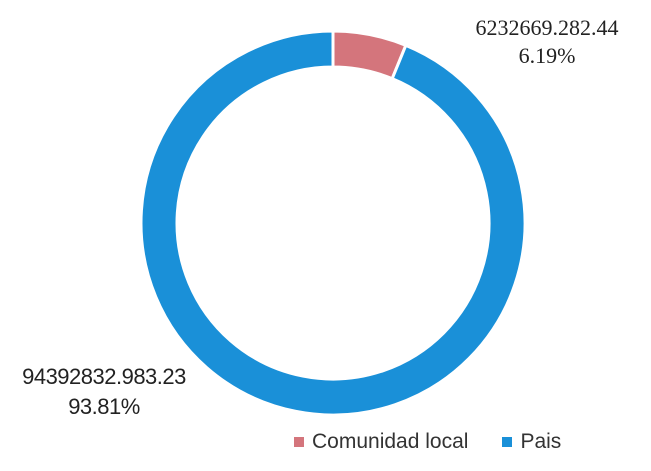 Image resolution: width=651 pixels, height=471 pixels. What do you see at coordinates (547, 55) in the screenshot?
I see `percent-label-comunidad-local: 6.19%` at bounding box center [547, 55].